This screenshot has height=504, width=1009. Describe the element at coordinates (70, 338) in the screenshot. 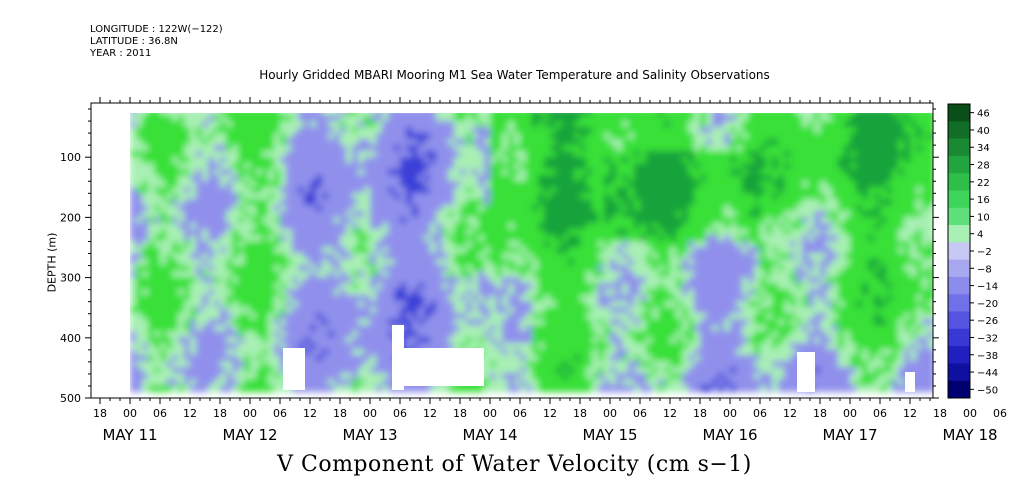

I see `y-tick-label: 400` at that location.